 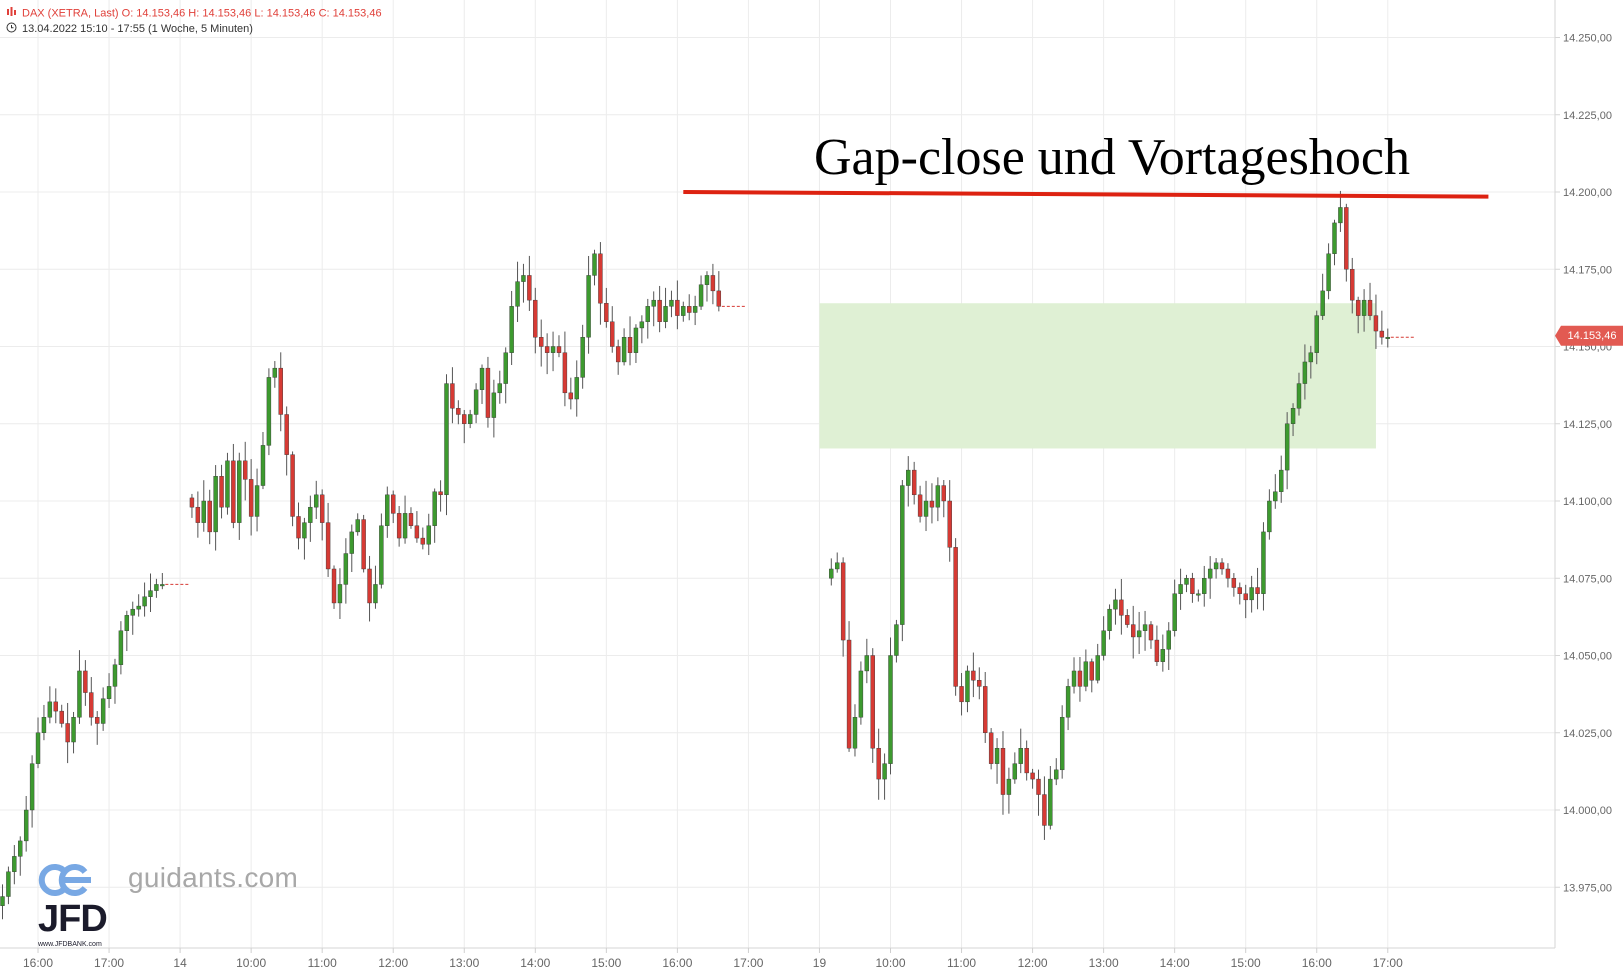 What do you see at coordinates (606, 963) in the screenshot?
I see `x-tick-label: 15:00` at bounding box center [606, 963].